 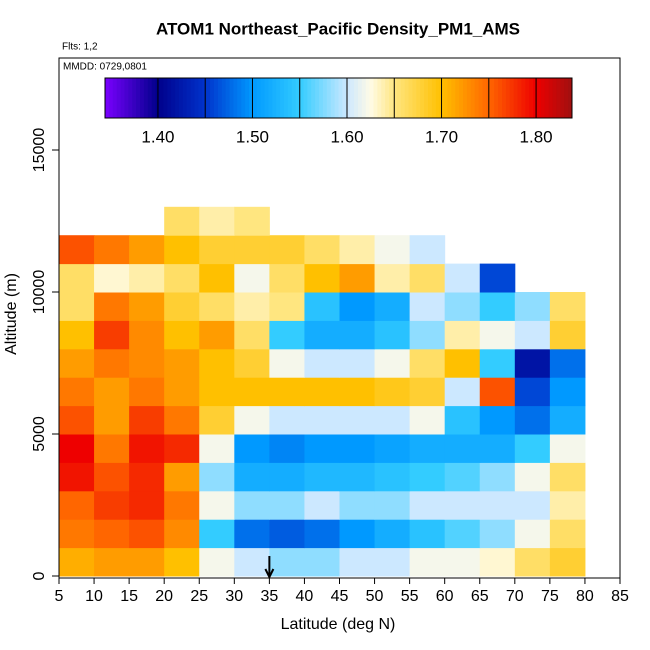 I want to click on x-tick-label: 45, so click(x=340, y=596).